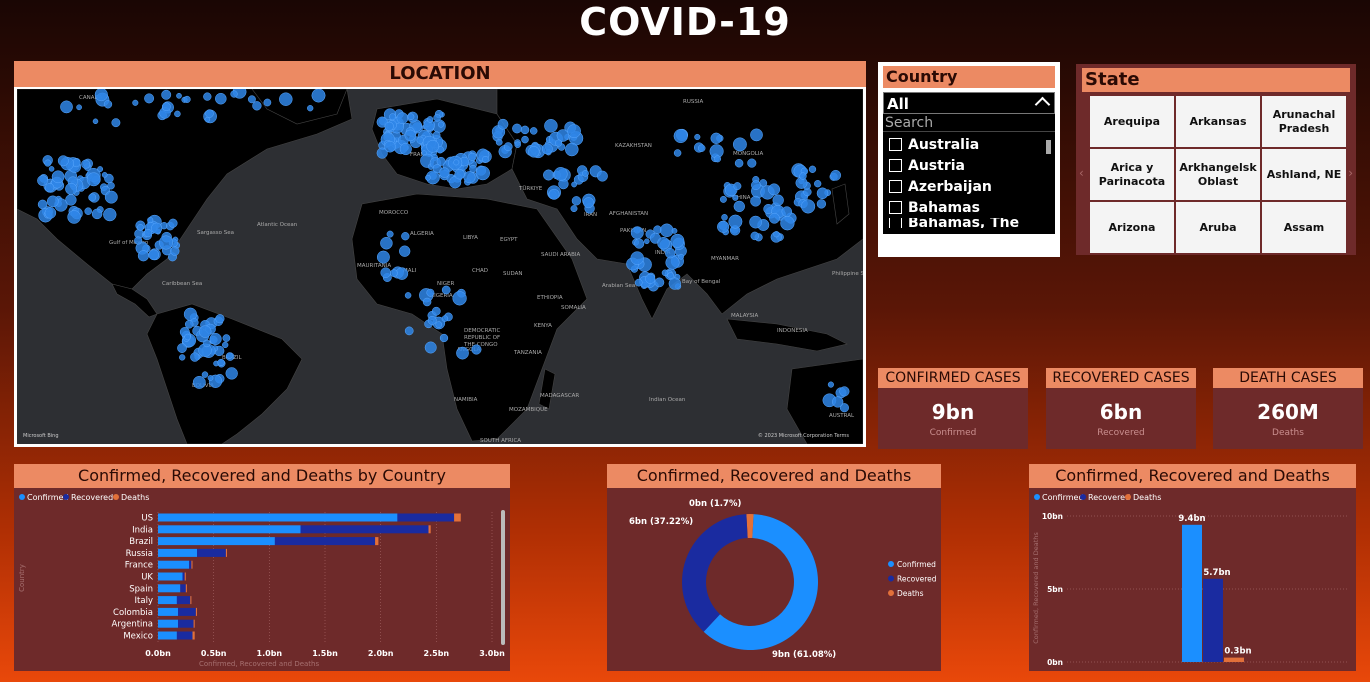 Image resolution: width=1370 pixels, height=682 pixels. I want to click on country-select: All, so click(969, 103).